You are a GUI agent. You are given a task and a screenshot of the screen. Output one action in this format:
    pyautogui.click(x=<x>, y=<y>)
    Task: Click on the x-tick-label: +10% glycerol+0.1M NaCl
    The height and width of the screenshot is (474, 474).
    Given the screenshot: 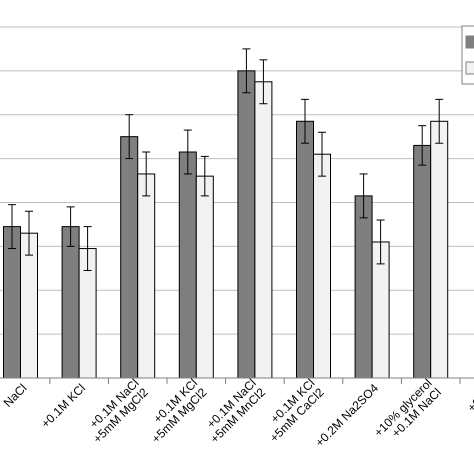 What is the action you would take?
    pyautogui.click(x=407, y=412)
    